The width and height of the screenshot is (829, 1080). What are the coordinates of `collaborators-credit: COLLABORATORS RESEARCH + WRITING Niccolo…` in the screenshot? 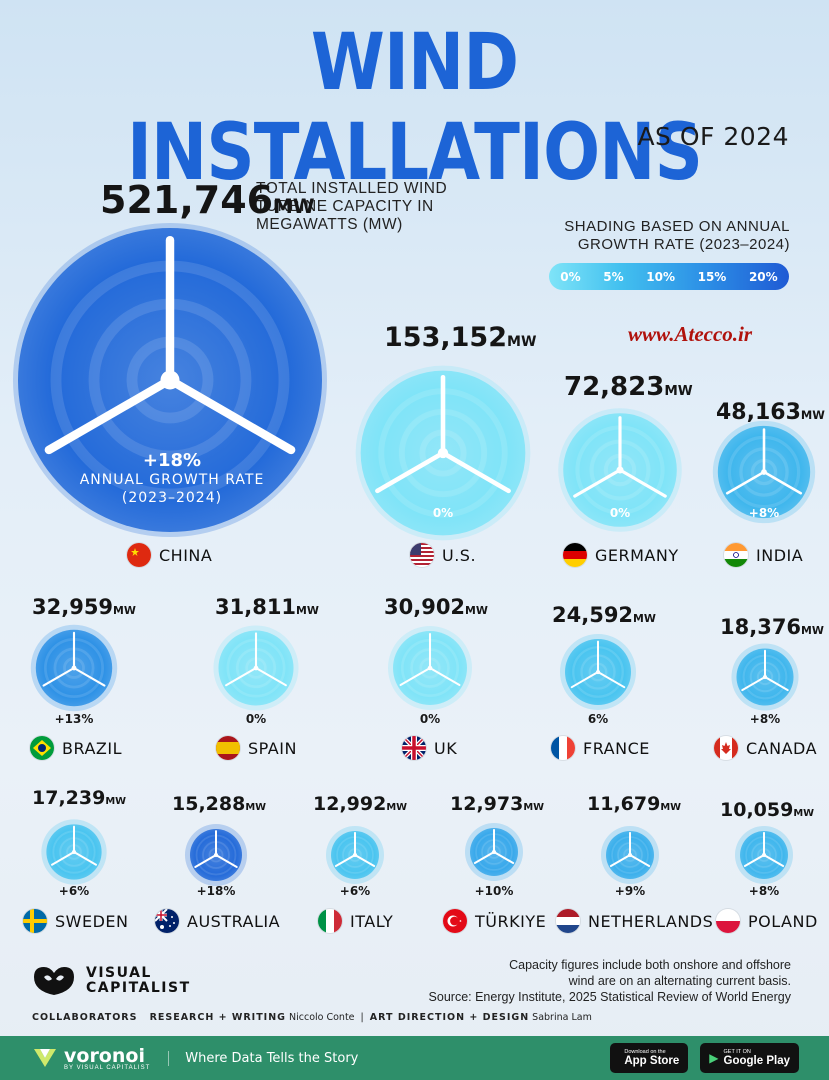 It's located at (312, 1017).